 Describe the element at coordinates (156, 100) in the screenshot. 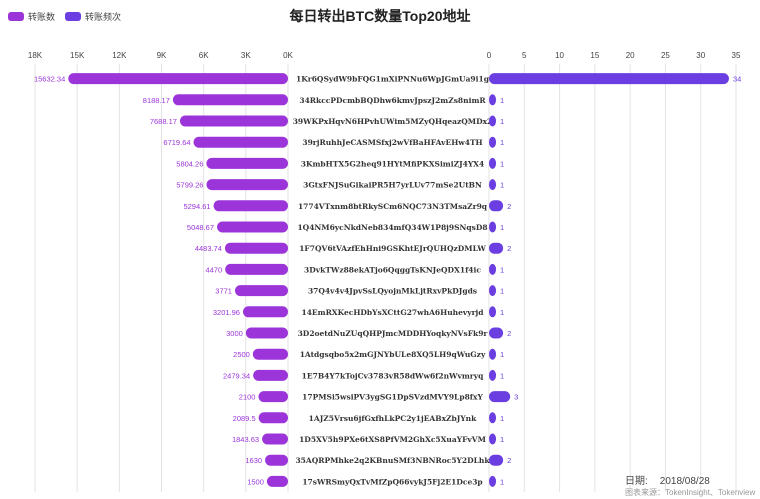

I see `amount-data-label: 8188.17` at that location.